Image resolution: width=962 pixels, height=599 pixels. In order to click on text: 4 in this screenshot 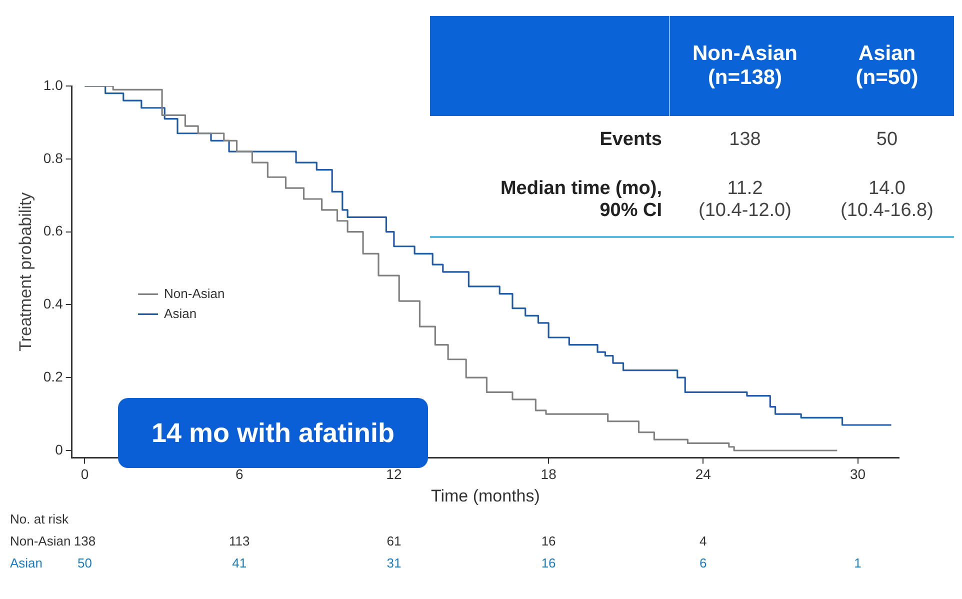, I will do `click(703, 540)`.